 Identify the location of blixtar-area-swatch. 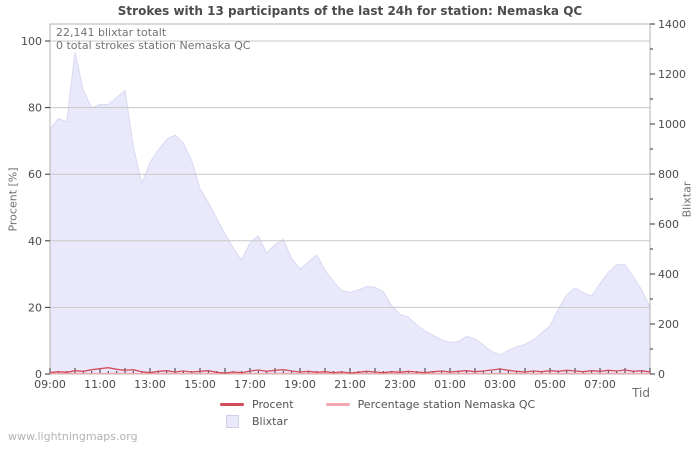
(232, 421).